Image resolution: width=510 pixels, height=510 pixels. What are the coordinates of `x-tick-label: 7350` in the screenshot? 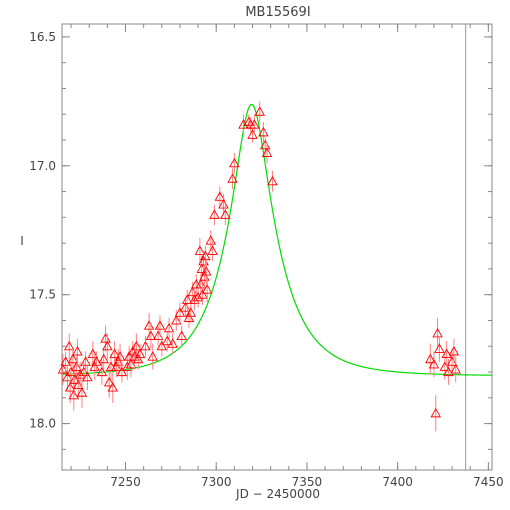 It's located at (307, 482).